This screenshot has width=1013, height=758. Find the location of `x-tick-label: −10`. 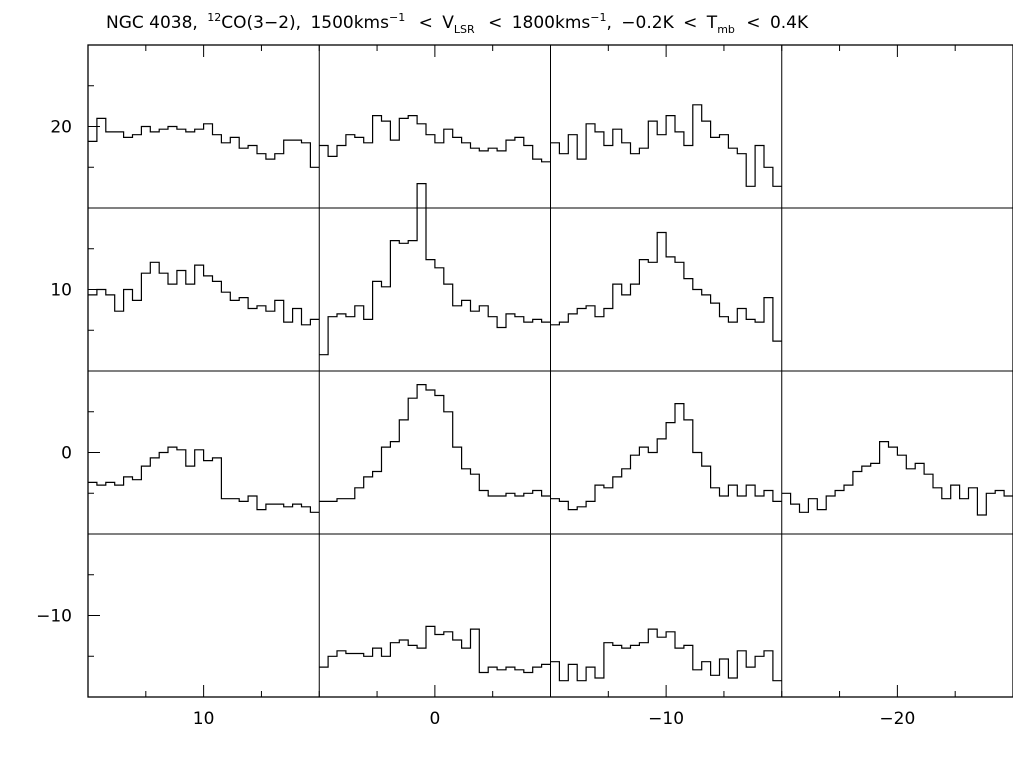

x-tick-label: −10 is located at coordinates (666, 719).